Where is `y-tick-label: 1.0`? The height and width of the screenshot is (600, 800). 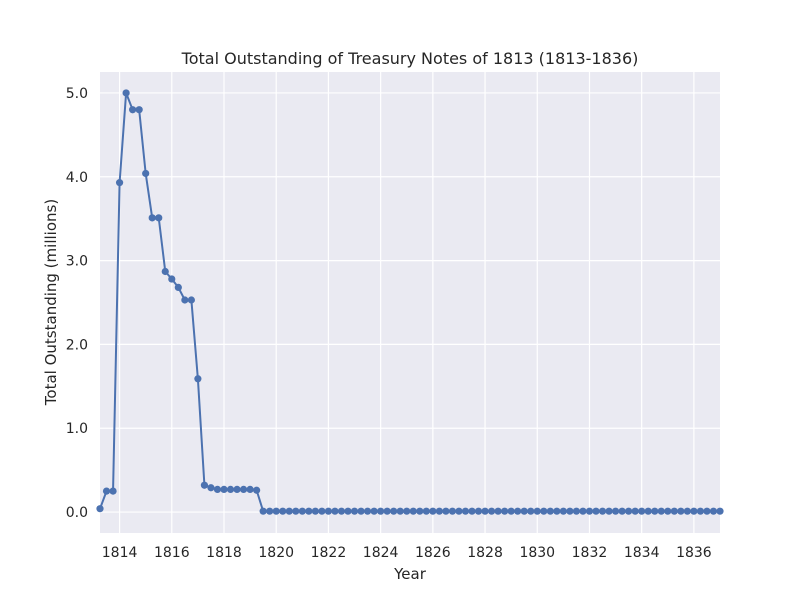 y-tick-label: 1.0 is located at coordinates (77, 429).